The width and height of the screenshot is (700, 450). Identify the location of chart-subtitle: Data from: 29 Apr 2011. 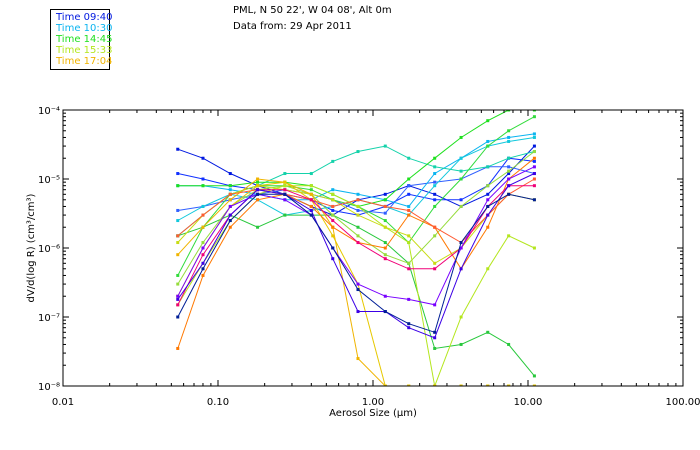
(292, 26).